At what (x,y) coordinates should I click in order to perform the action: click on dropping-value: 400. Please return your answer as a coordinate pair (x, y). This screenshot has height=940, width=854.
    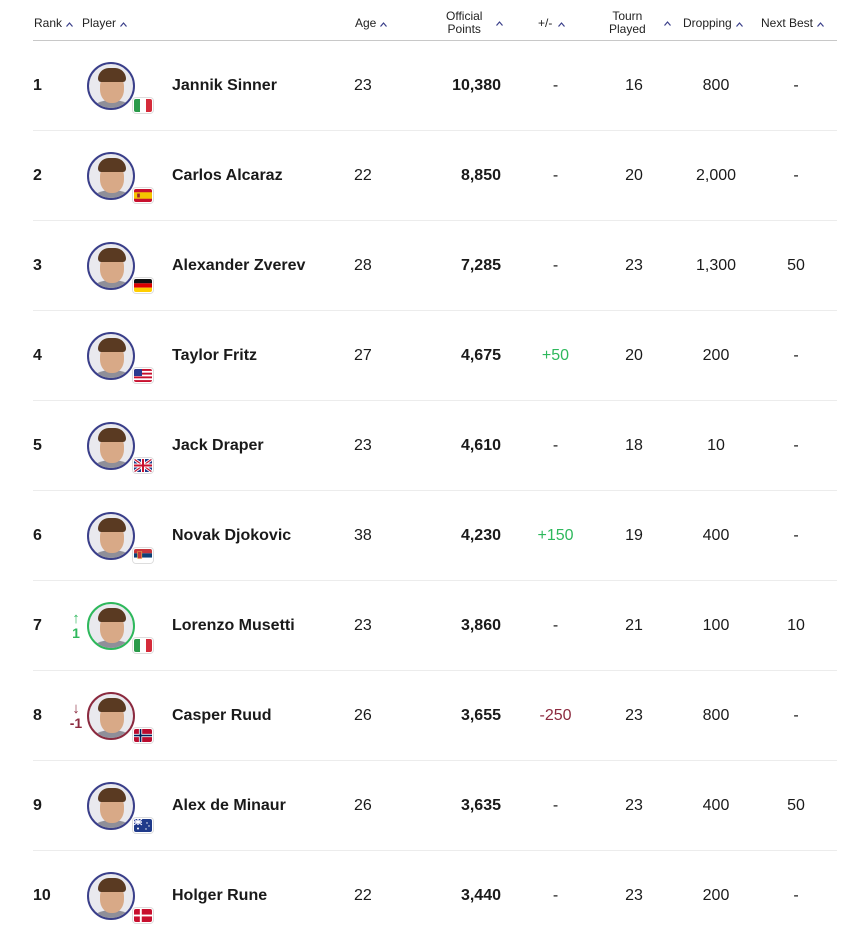
    Looking at the image, I should click on (716, 535).